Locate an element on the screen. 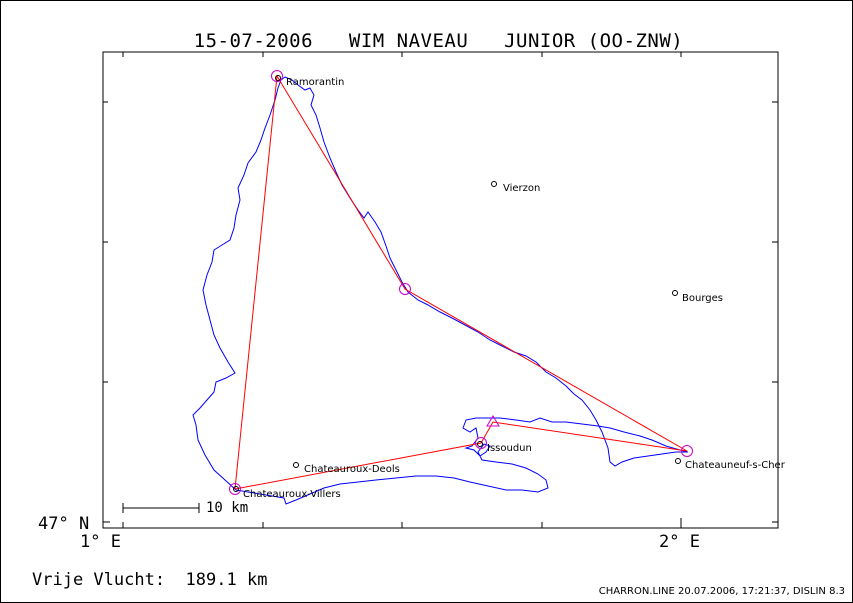  city-label-ramorantin: Ramorantin is located at coordinates (315, 82).